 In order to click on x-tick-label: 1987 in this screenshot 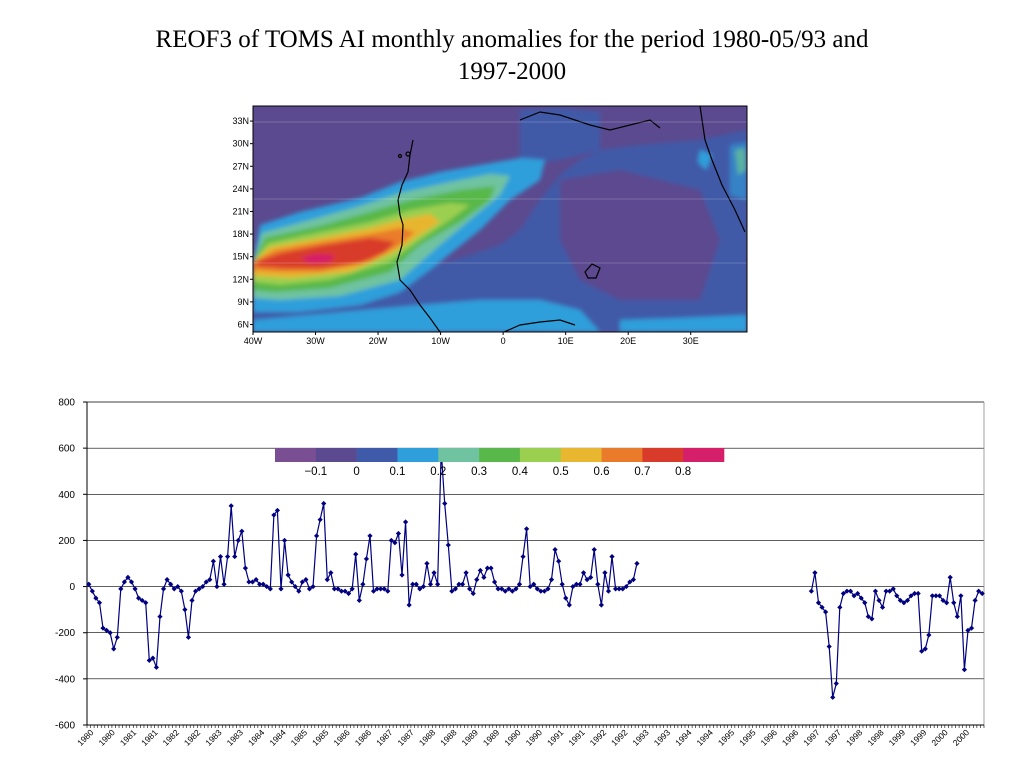, I will do `click(384, 737)`.